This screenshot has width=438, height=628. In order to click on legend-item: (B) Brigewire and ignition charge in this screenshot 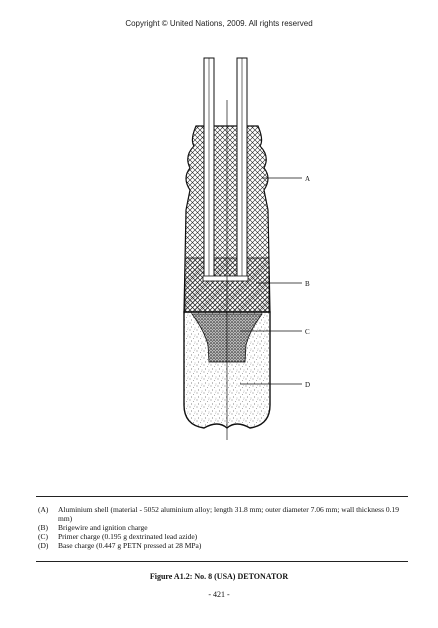, I will do `click(222, 527)`.